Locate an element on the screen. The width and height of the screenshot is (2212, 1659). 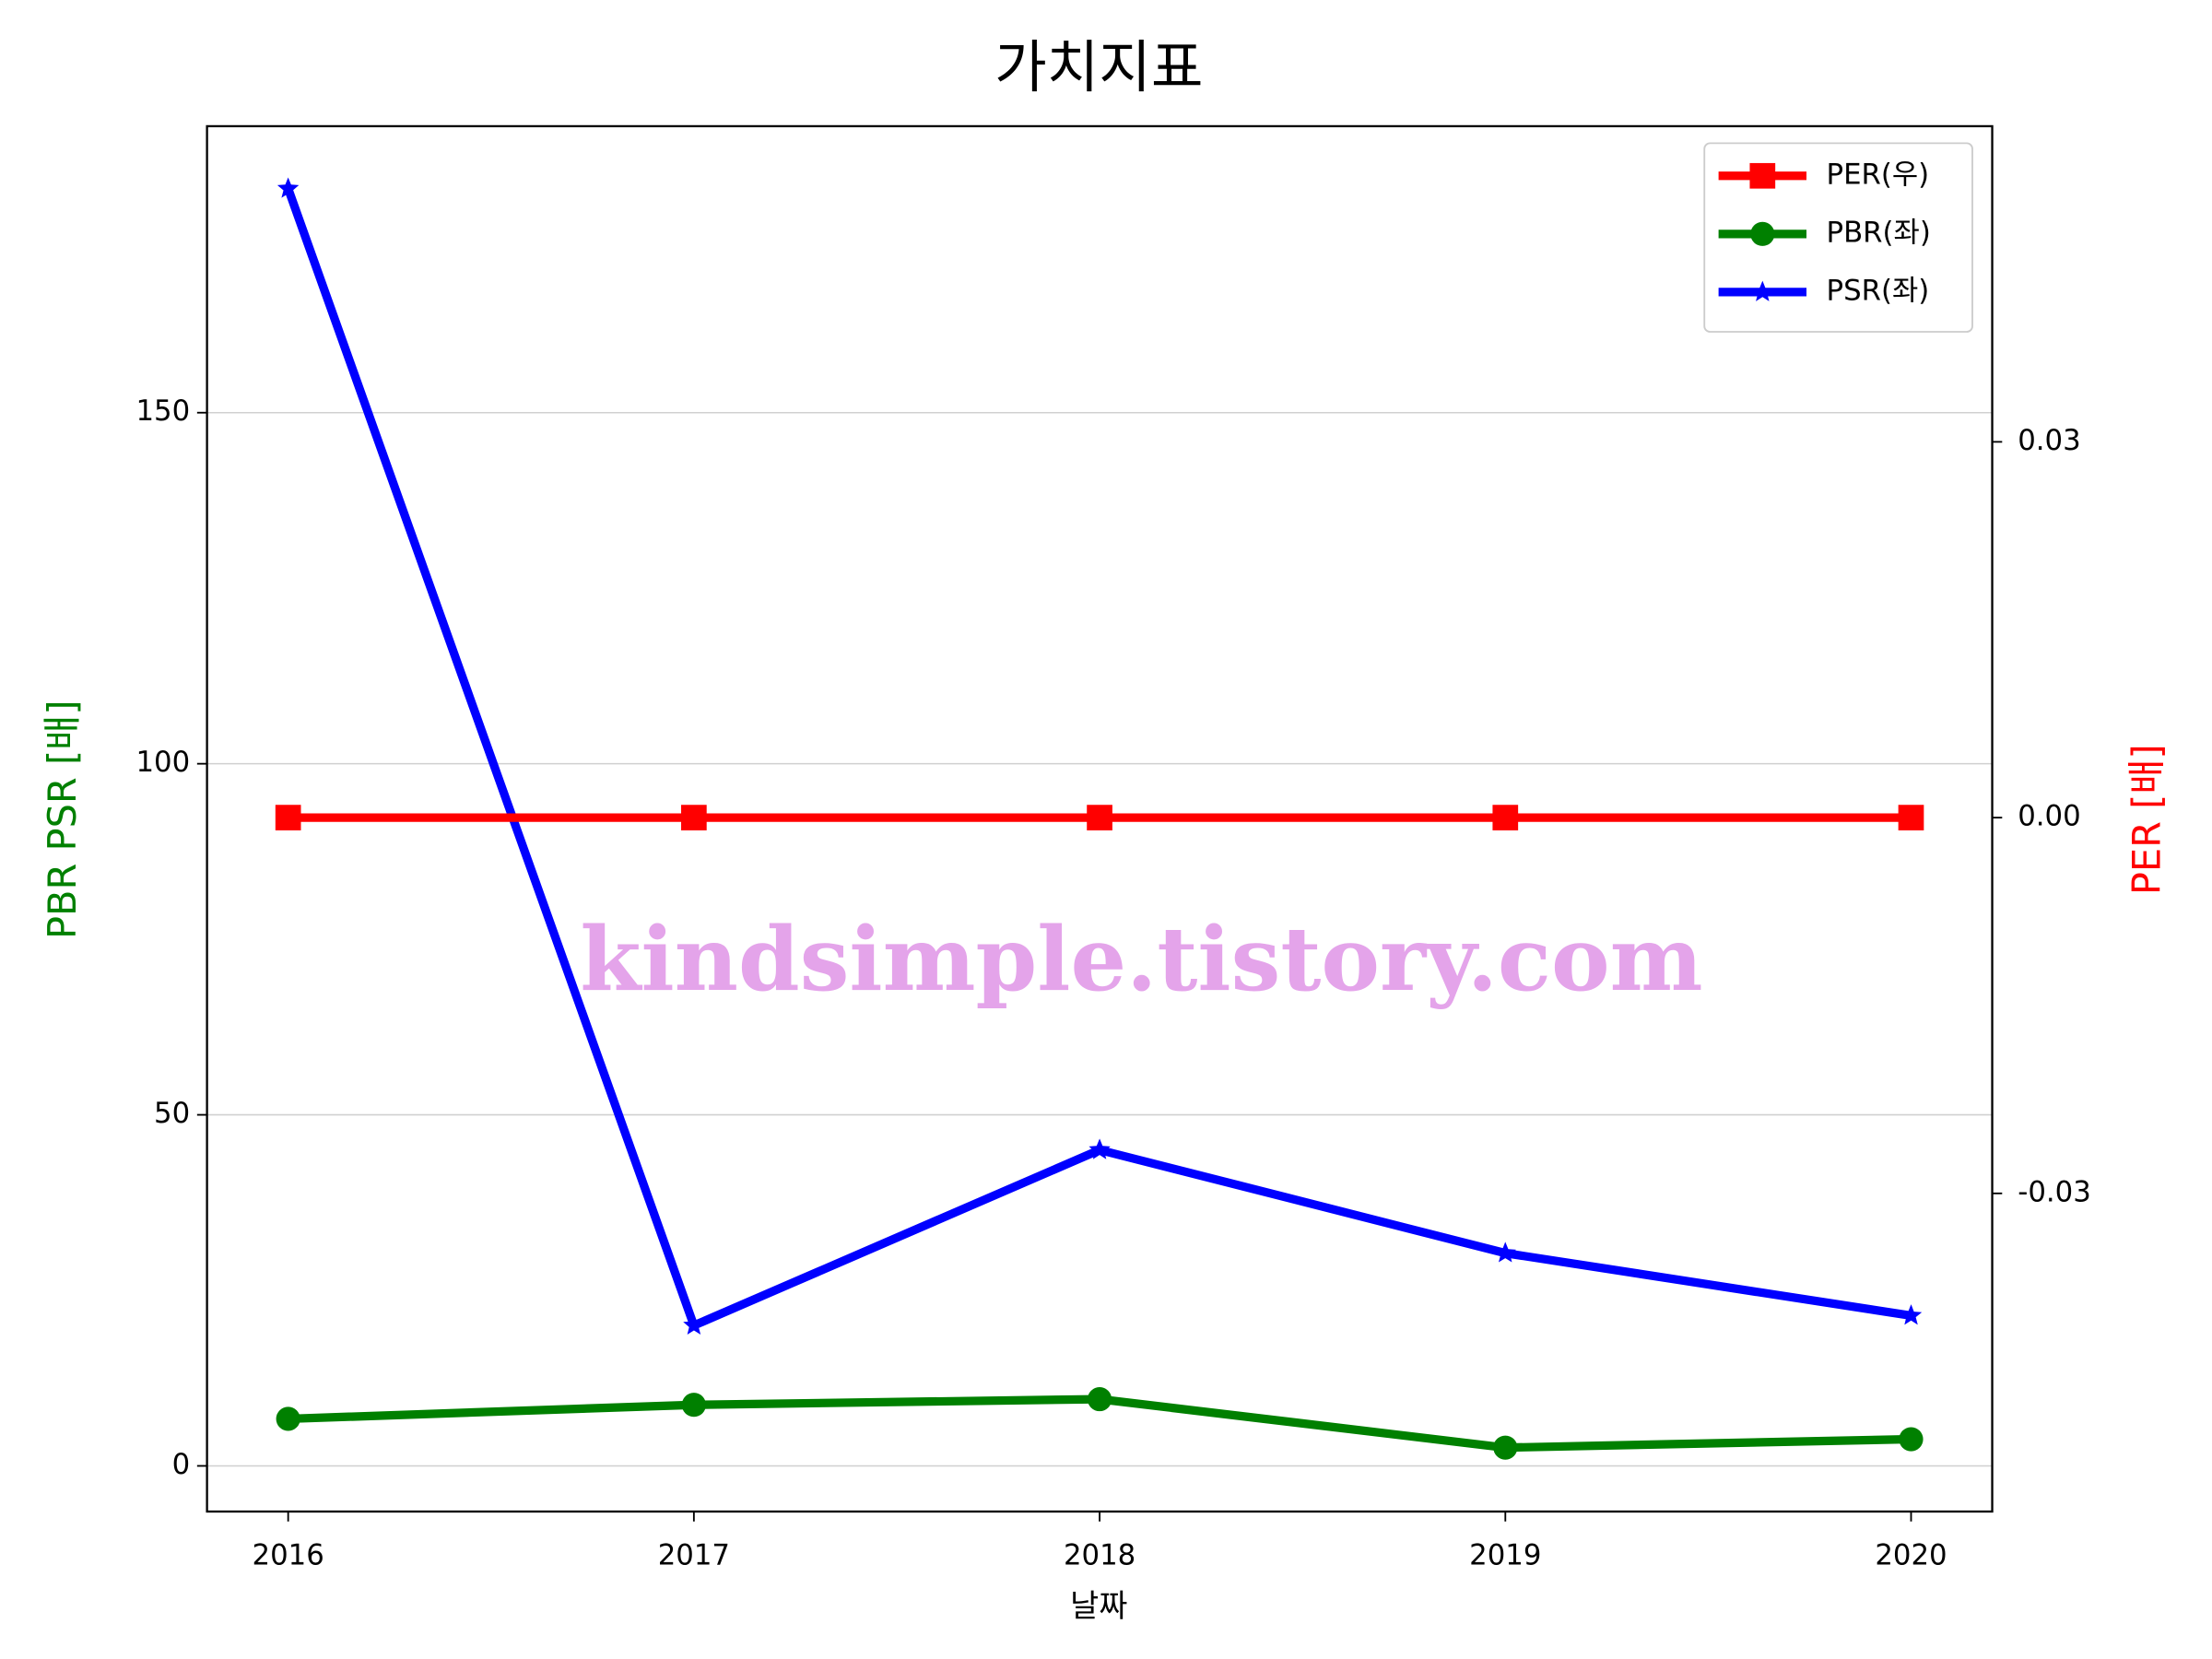
x-tick-label: 2018 is located at coordinates (1099, 1555).